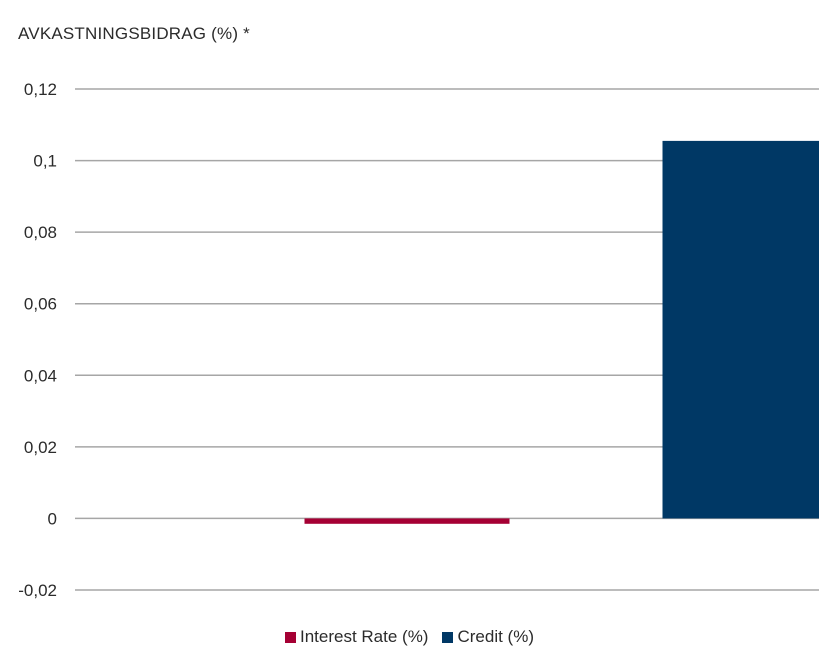 Image resolution: width=819 pixels, height=648 pixels. Describe the element at coordinates (40, 89) in the screenshot. I see `y-tick-label: 0,12` at that location.